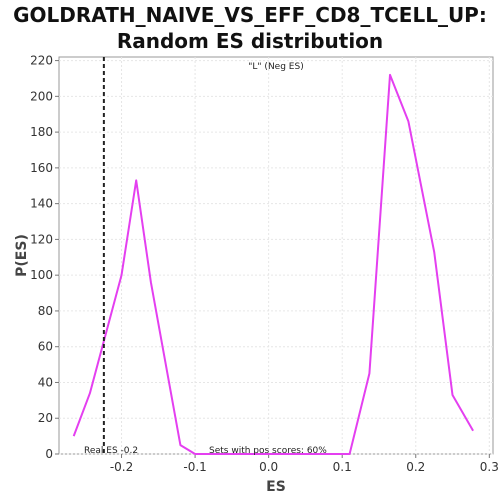 This screenshot has width=500, height=500. What do you see at coordinates (45, 347) in the screenshot?
I see `y-tick-label: 60` at bounding box center [45, 347].